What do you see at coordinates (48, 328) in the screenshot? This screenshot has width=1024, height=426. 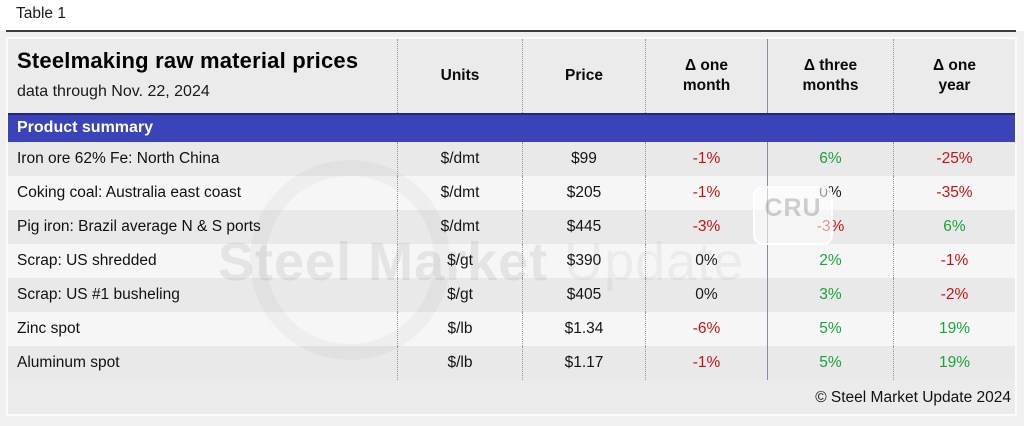 I see `product-name: Zinc spot` at bounding box center [48, 328].